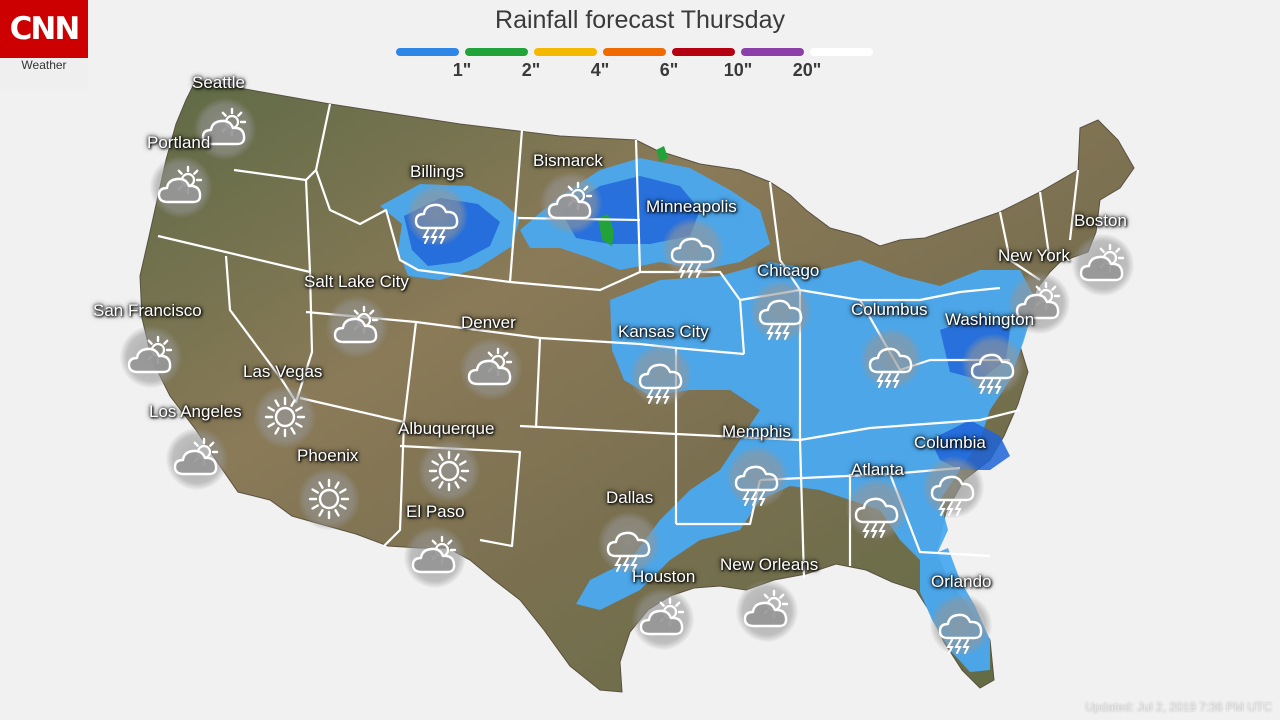 The width and height of the screenshot is (1280, 720). What do you see at coordinates (990, 319) in the screenshot?
I see `city-label-washington: Washington` at bounding box center [990, 319].